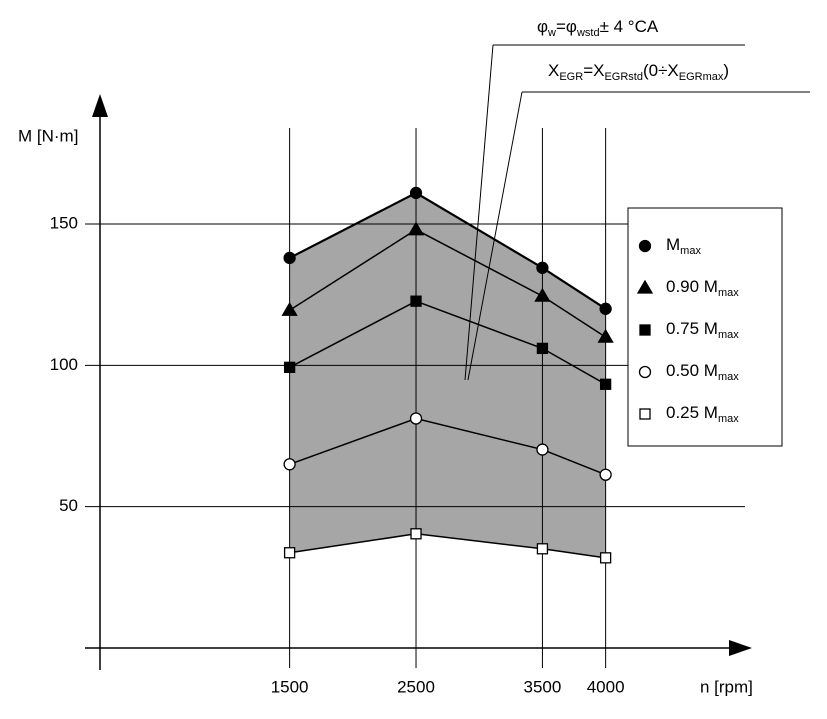 Image resolution: width=827 pixels, height=719 pixels. Describe the element at coordinates (566, 26) in the screenshot. I see `annotation-part: =φ` at that location.